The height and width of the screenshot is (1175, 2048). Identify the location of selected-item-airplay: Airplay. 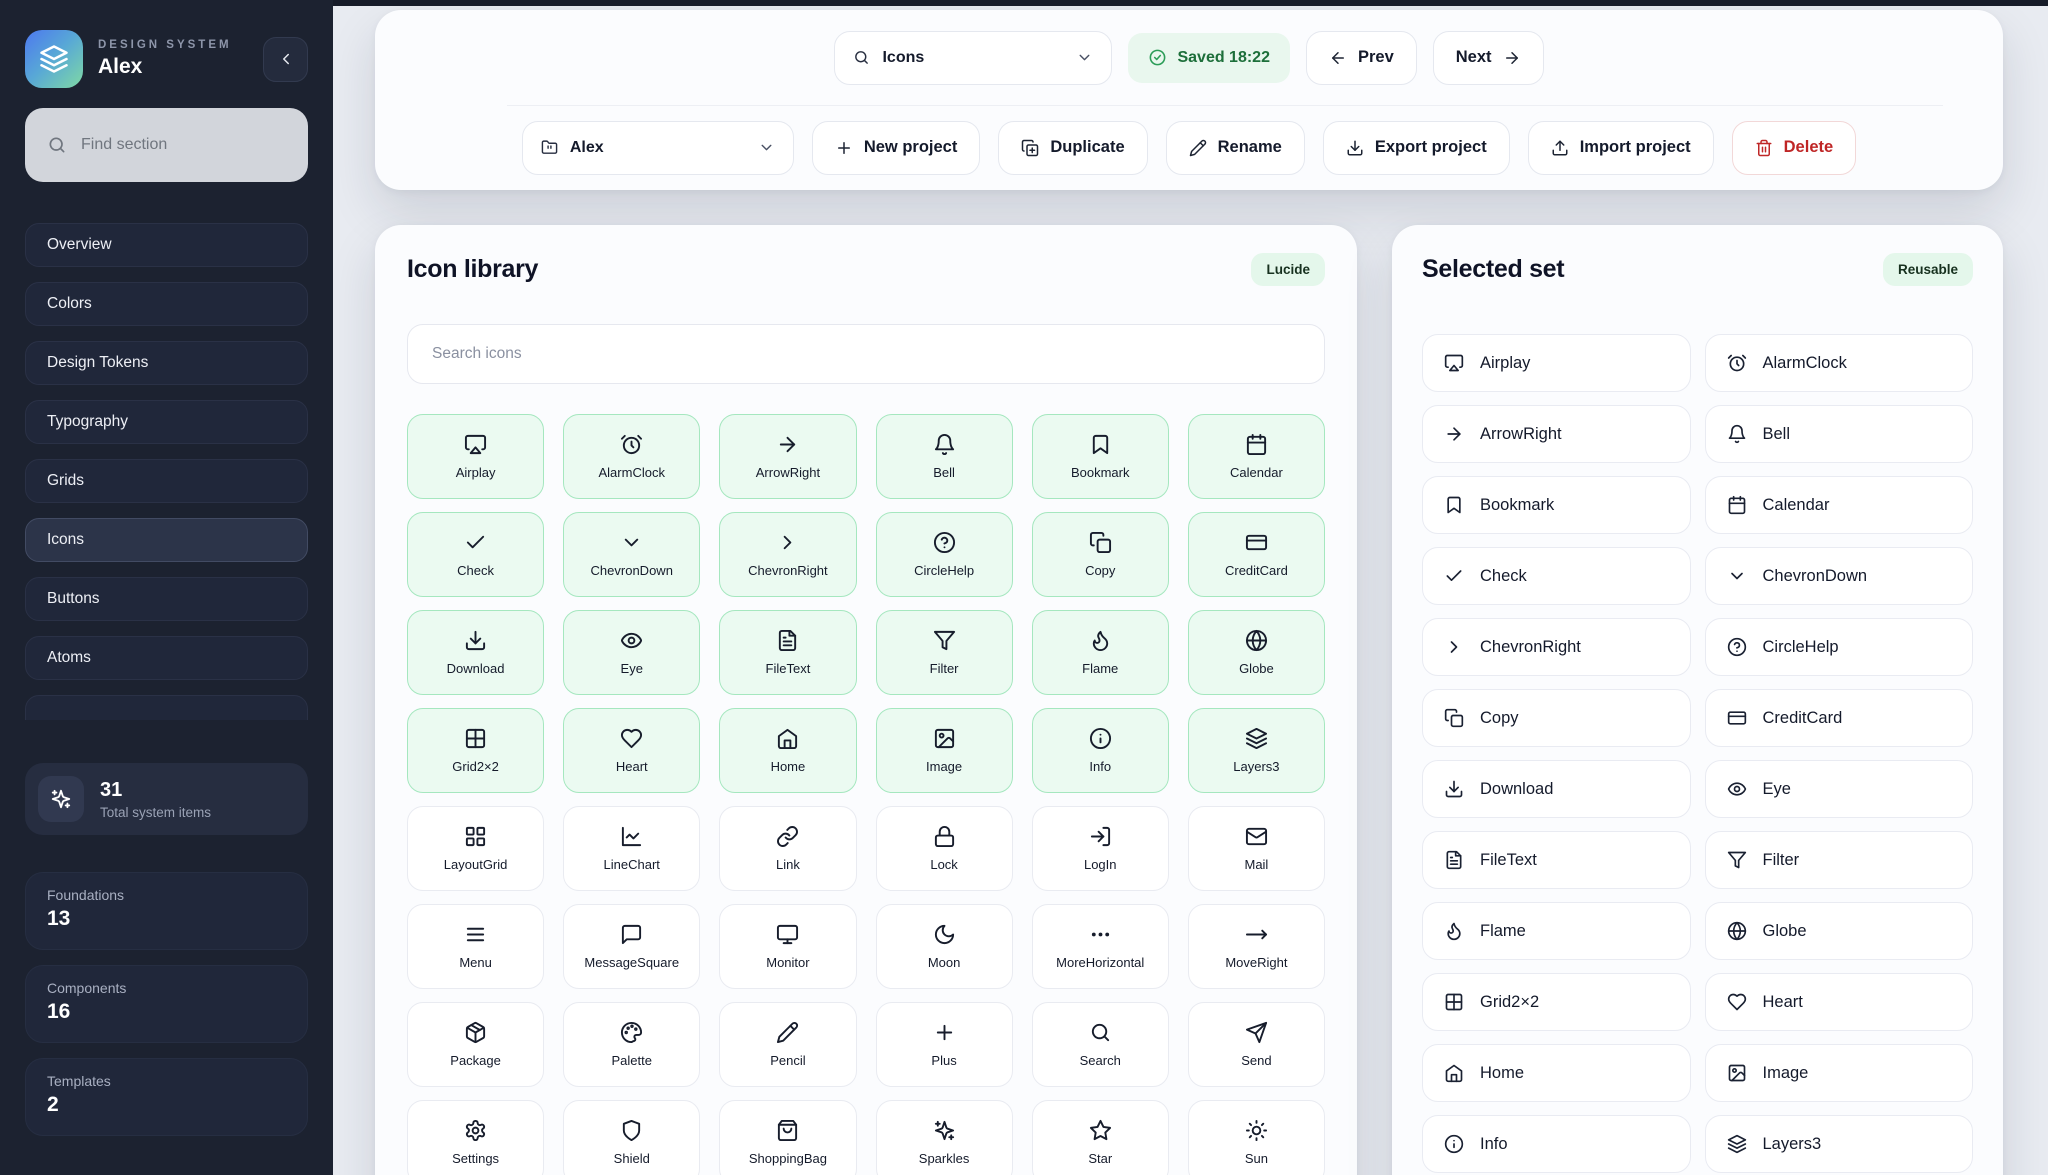
(1556, 363).